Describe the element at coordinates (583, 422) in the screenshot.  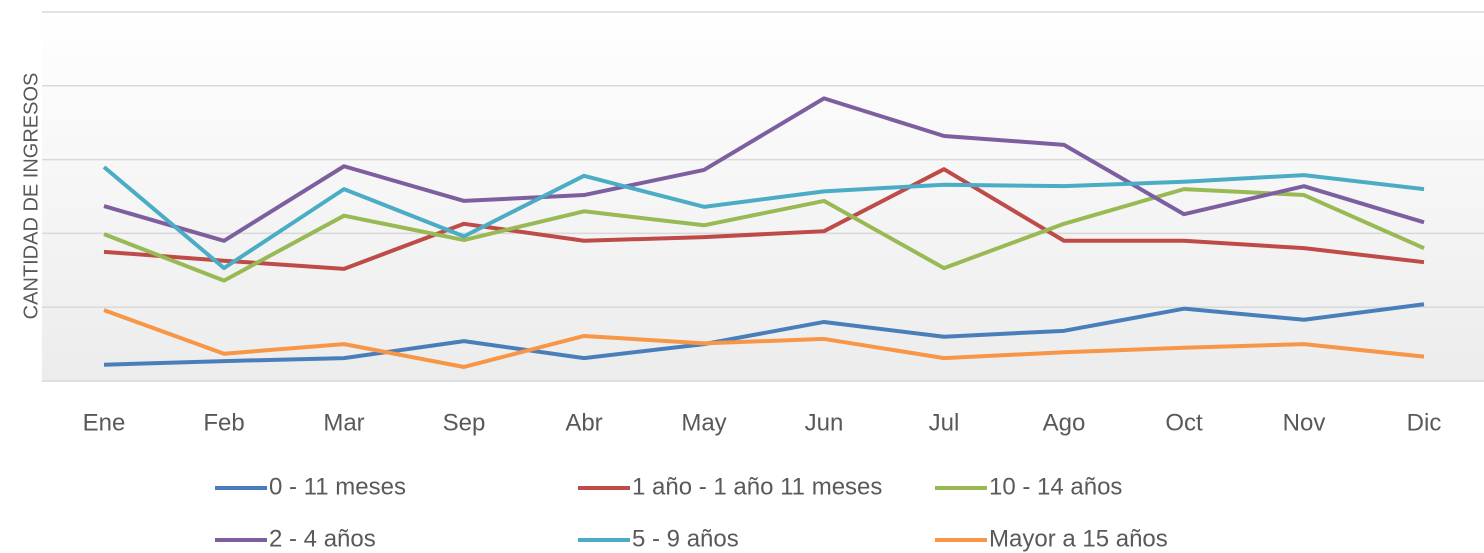
I see `x-tick-label: Abr` at that location.